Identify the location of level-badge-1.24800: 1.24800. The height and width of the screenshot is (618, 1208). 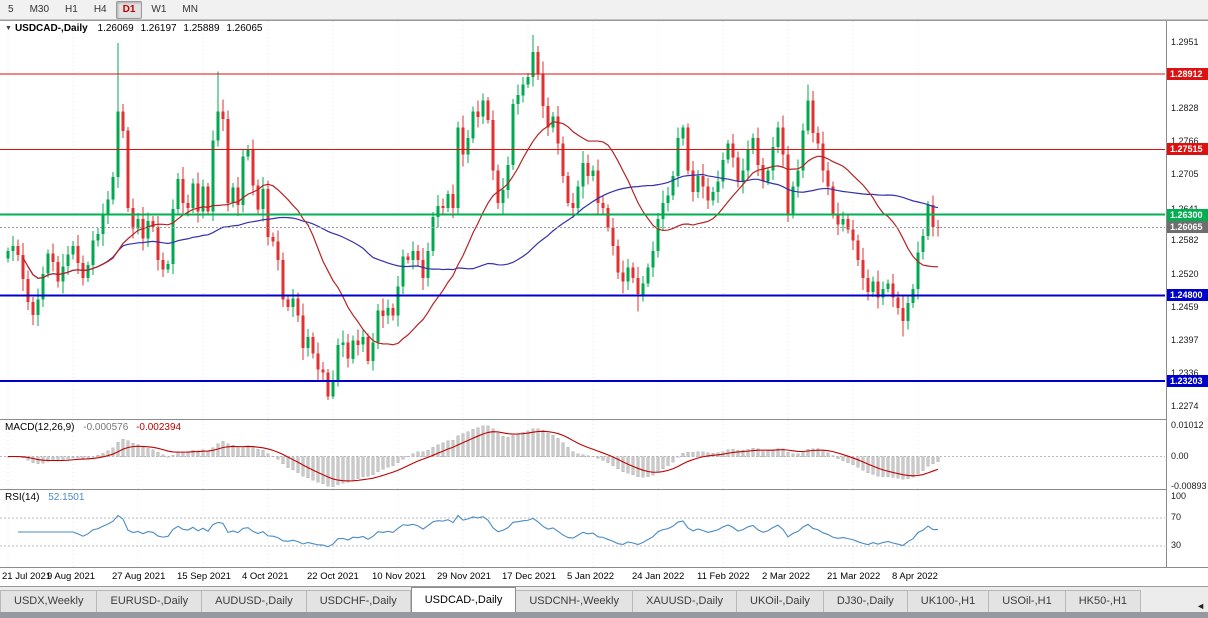
(1187, 295).